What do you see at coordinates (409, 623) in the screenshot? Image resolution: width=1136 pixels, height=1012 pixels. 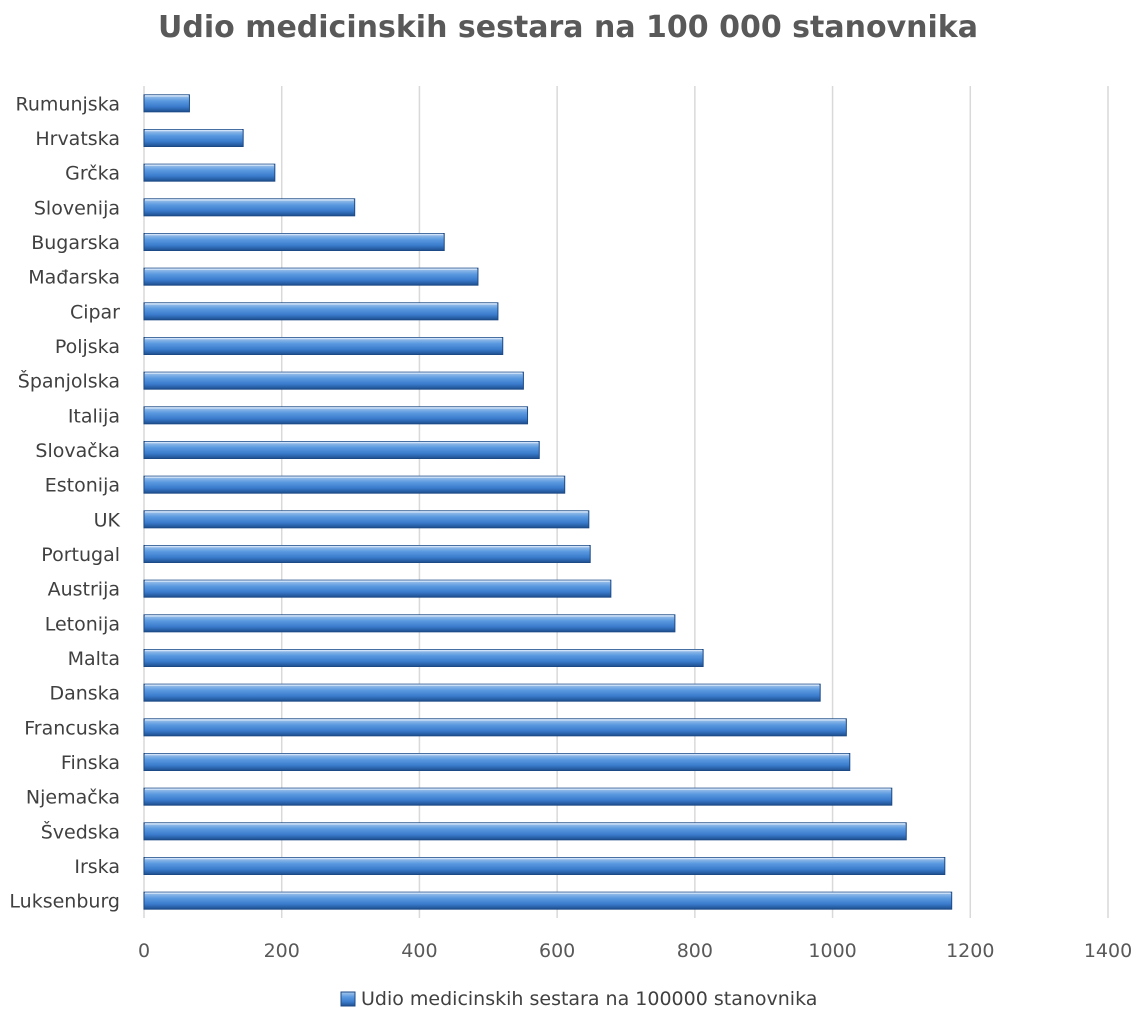 I see `bar-Letonija` at bounding box center [409, 623].